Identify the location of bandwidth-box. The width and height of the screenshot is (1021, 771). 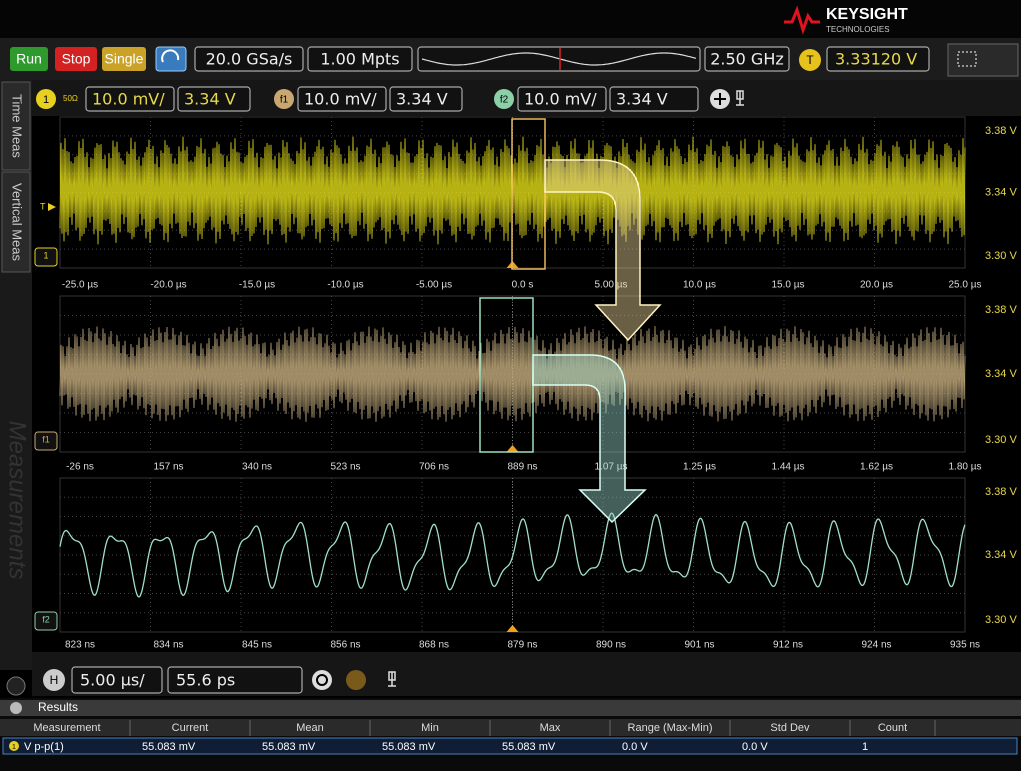
(747, 59).